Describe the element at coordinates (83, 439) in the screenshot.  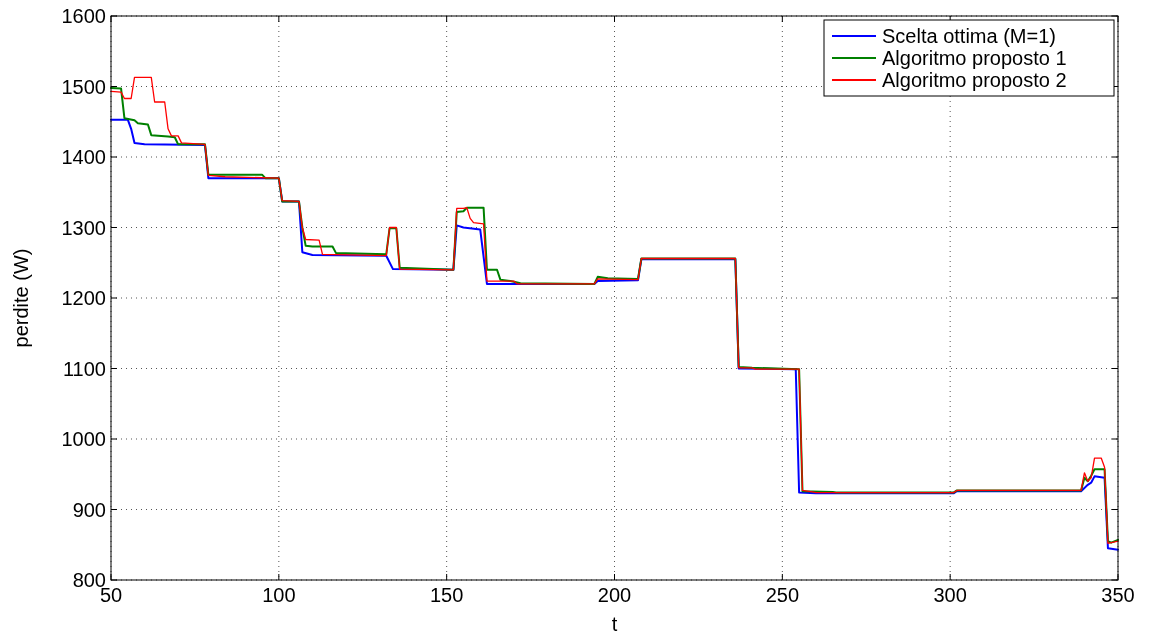
I see `y-tick-label: 1000` at that location.